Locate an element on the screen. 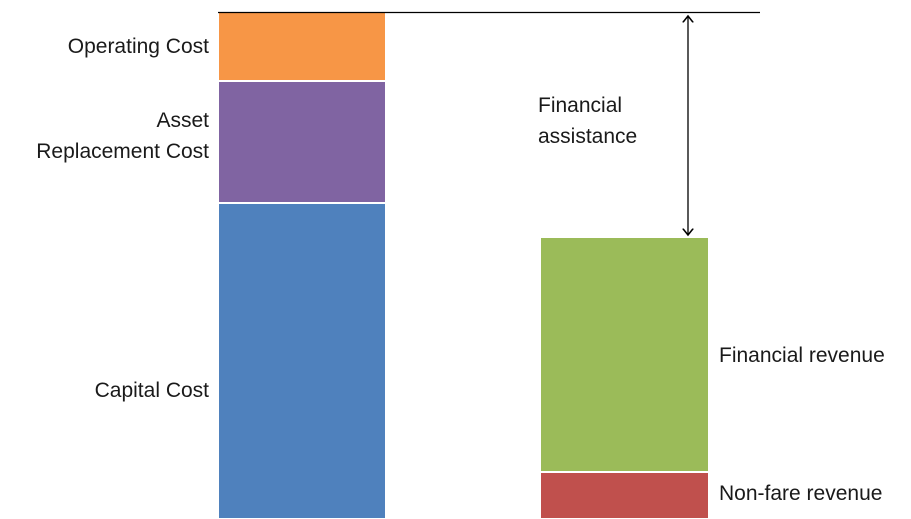 This screenshot has width=911, height=519. operating-cost-label: Operating Cost is located at coordinates (138, 46).